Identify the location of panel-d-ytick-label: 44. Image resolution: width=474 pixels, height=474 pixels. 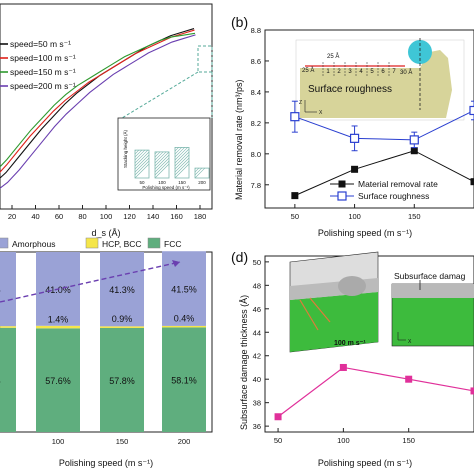
(257, 332).